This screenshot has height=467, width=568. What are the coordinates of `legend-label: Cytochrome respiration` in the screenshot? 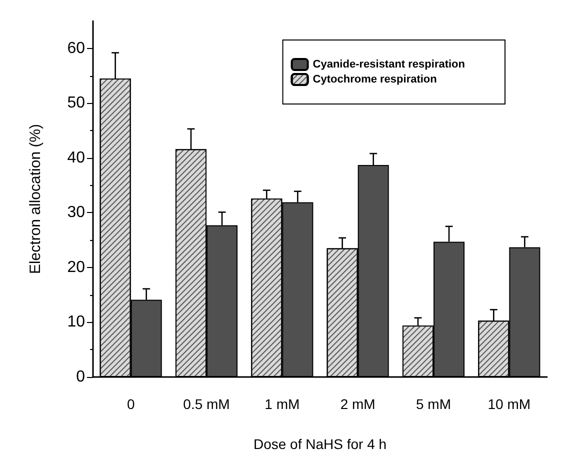 It's located at (375, 80).